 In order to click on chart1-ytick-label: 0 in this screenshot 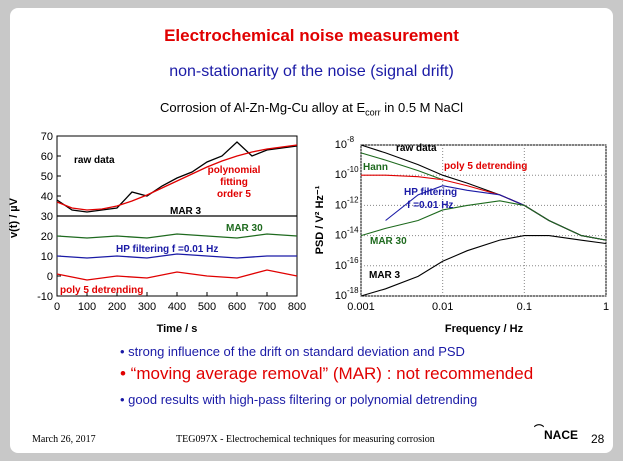, I will do `click(50, 277)`.